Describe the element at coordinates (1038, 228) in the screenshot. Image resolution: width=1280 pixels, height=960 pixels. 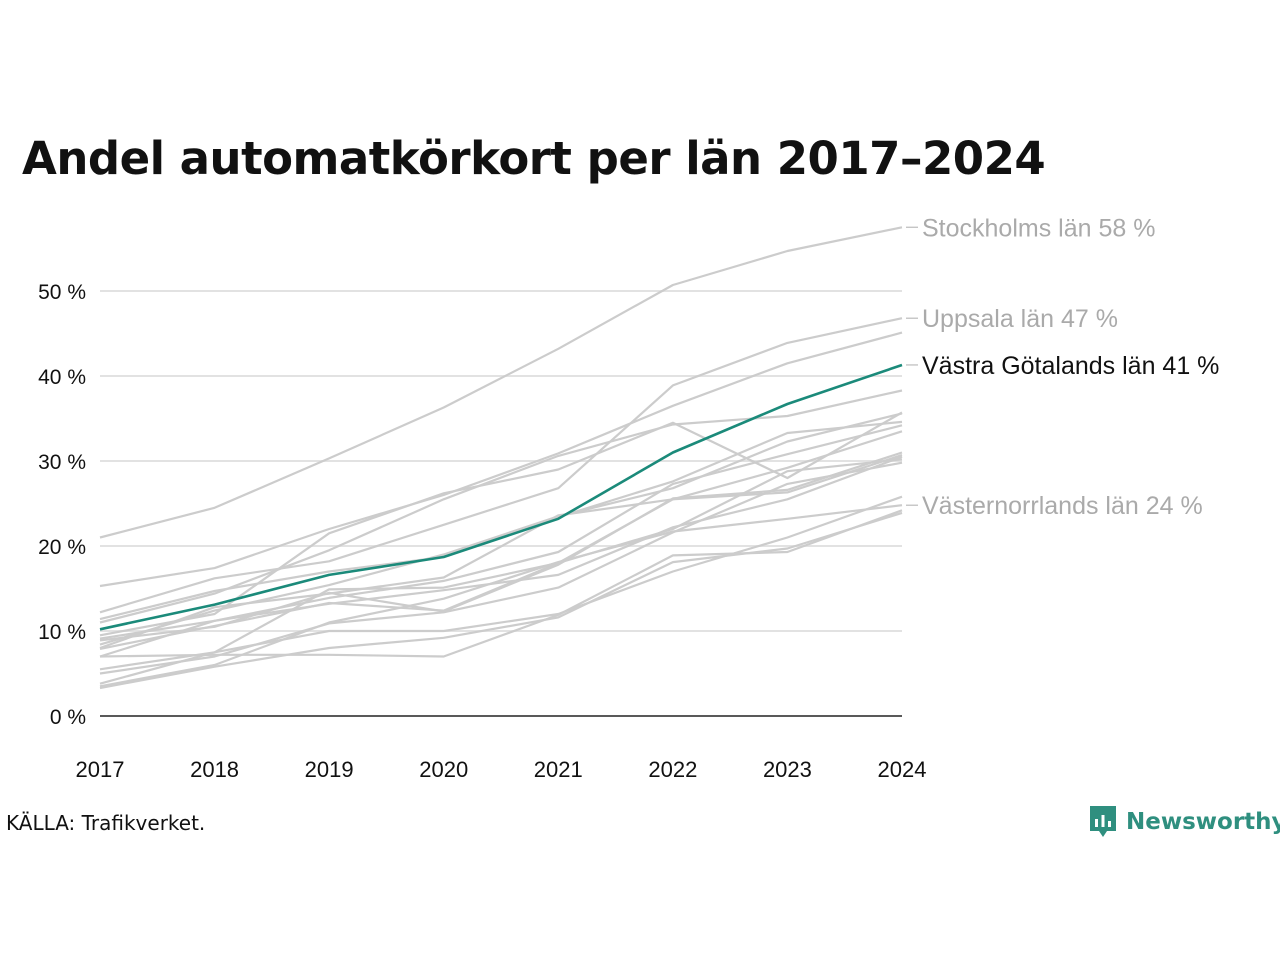
I see `series-end-label: Stockholms län 58 %` at that location.